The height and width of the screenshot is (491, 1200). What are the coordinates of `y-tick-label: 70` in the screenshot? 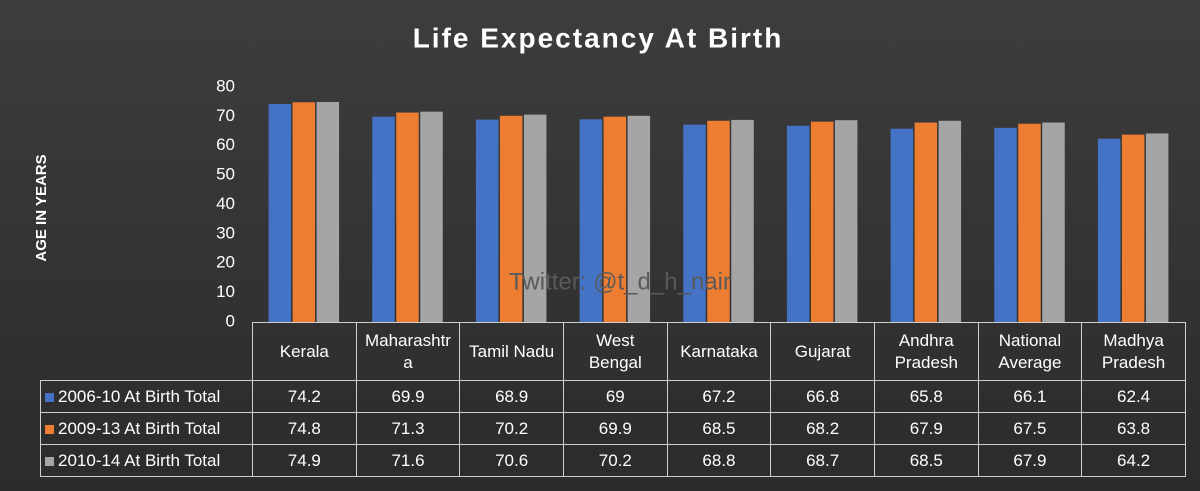 It's located at (225, 115).